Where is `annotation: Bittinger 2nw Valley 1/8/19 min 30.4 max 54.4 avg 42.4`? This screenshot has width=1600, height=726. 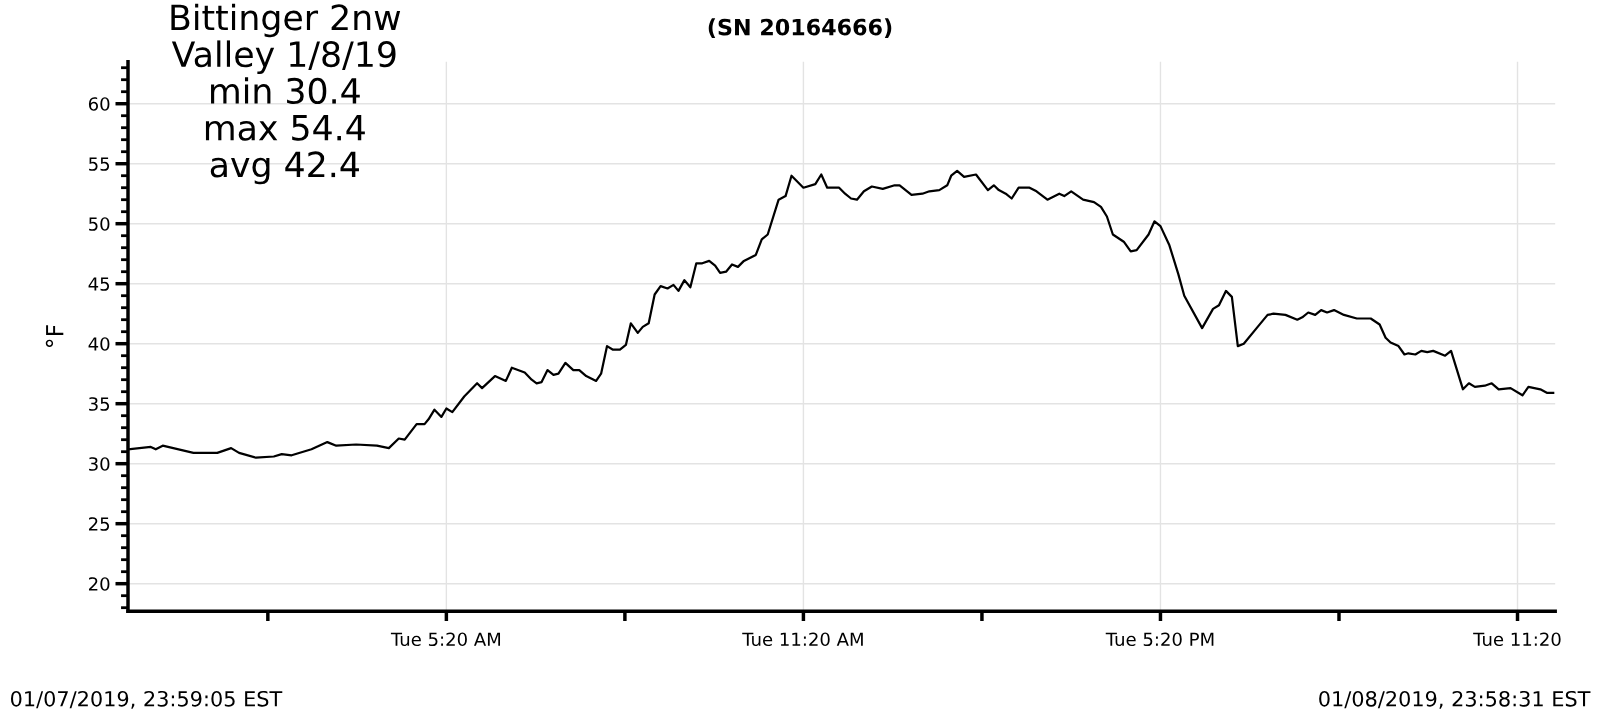
annotation: Bittinger 2nw Valley 1/8/19 min 30.4 max 54.4 avg 42.4 is located at coordinates (286, 94).